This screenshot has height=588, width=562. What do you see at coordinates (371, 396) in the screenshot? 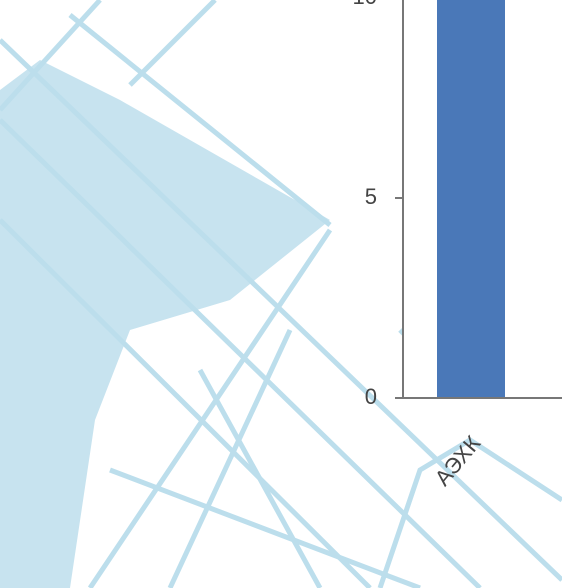
I see `y-tick-label: 0` at bounding box center [371, 396].